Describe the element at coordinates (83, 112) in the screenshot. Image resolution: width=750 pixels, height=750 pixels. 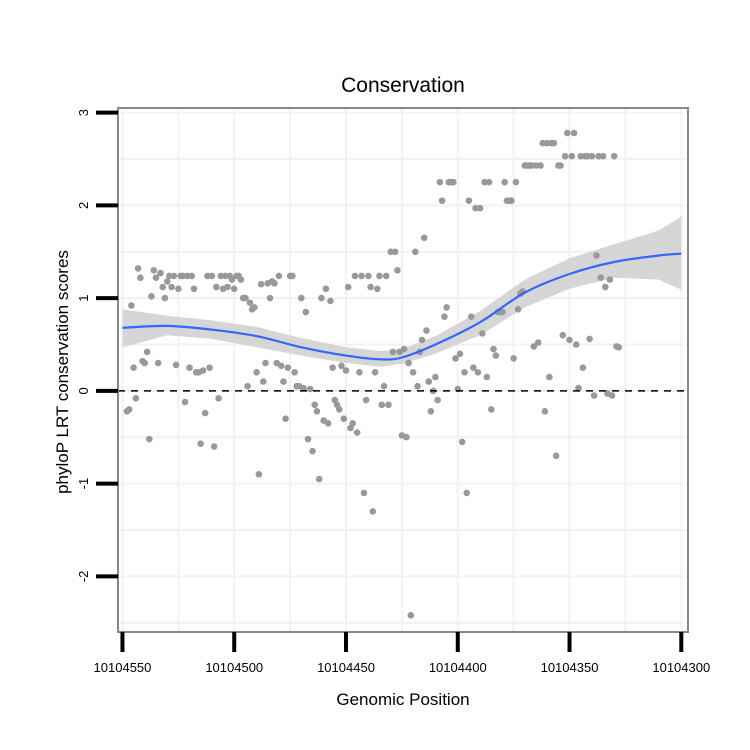
I see `y-tick-label: 3` at that location.